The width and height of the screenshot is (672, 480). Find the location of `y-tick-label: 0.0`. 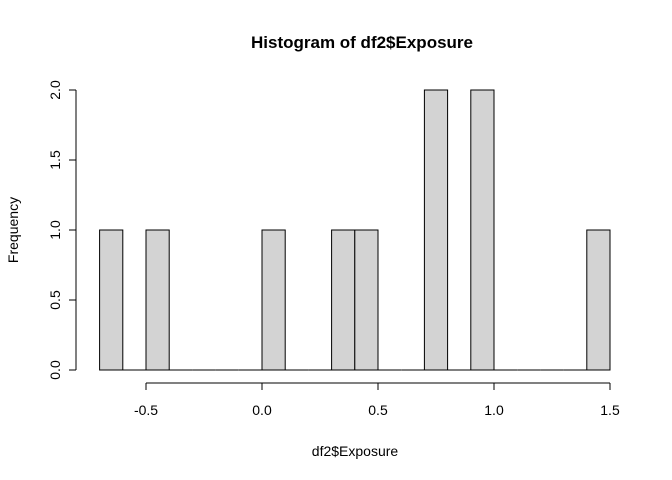

y-tick-label: 0.0 is located at coordinates (55, 370).